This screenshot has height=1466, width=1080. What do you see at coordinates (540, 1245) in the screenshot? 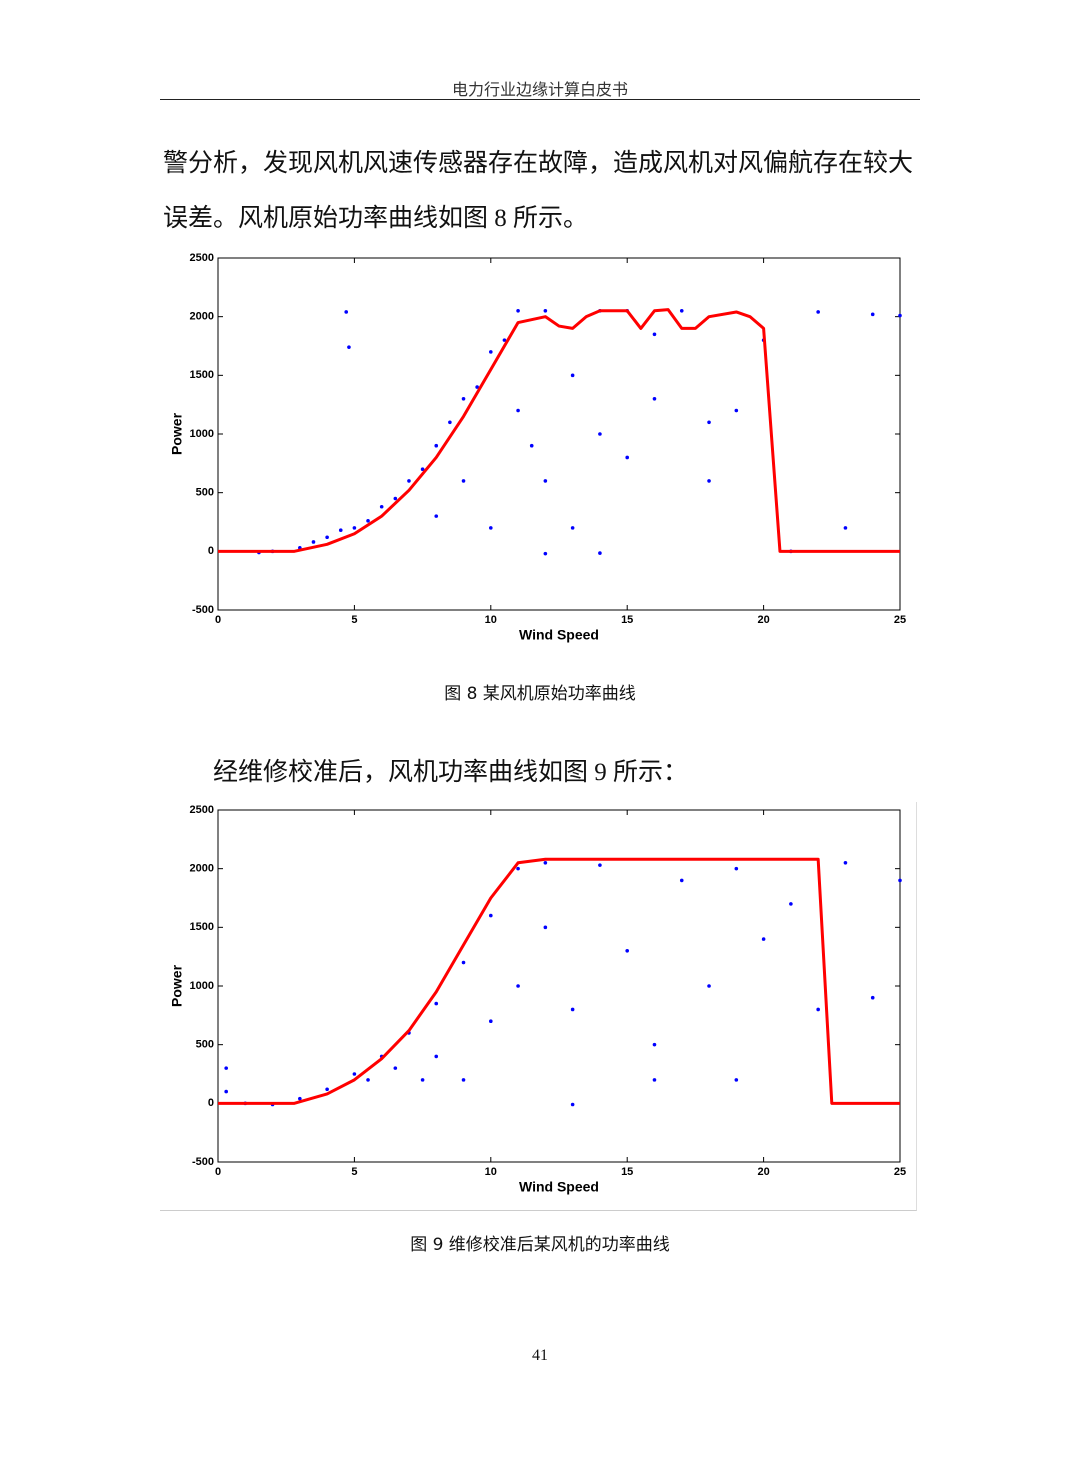
I see `caption: 图 9 维修校准后某风机的功率曲线` at bounding box center [540, 1245].